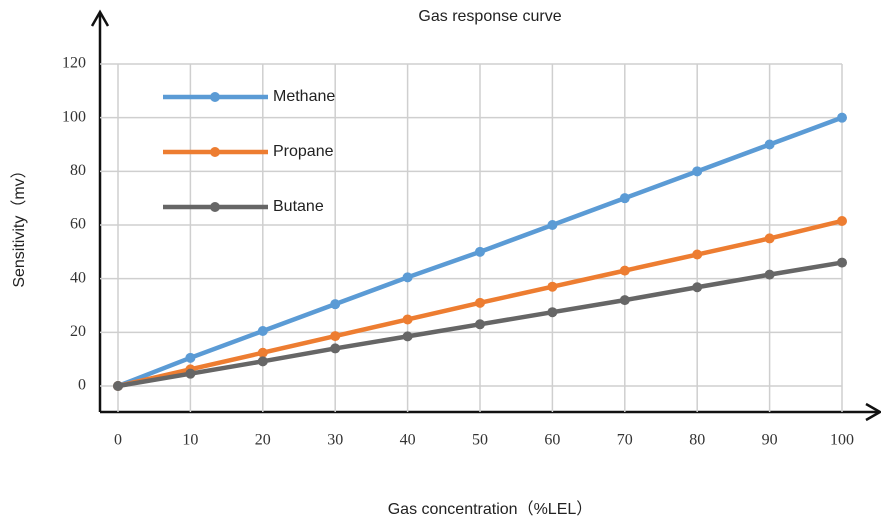 The image size is (881, 525). I want to click on x-tick-label: 80, so click(697, 440).